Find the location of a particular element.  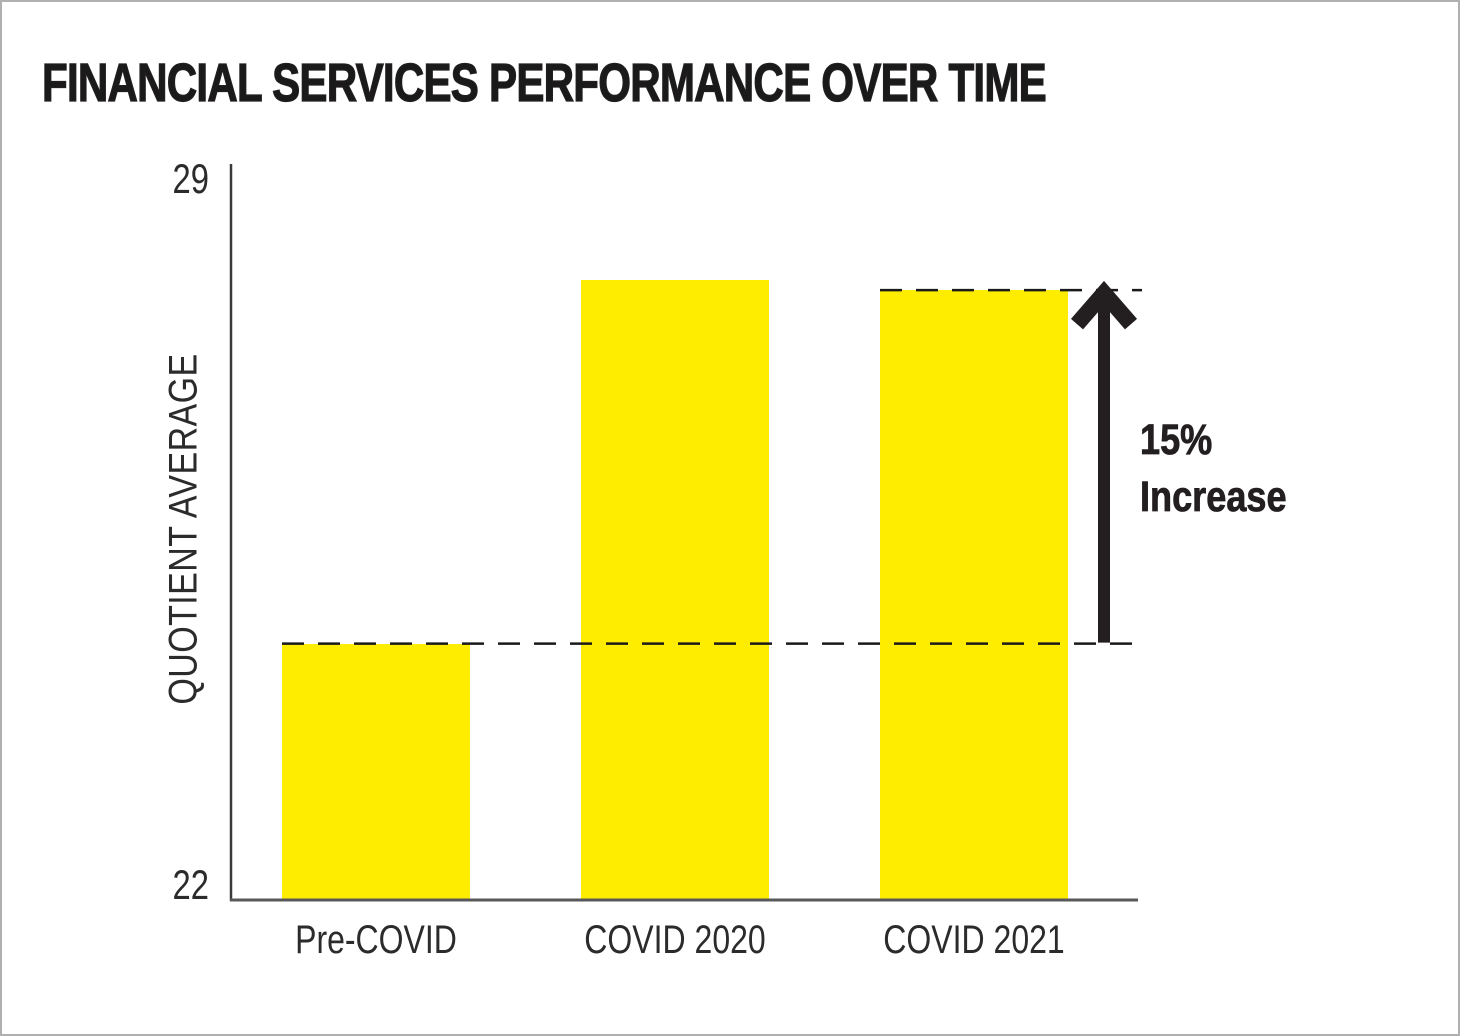

y-tick-max: 29 is located at coordinates (190, 178).